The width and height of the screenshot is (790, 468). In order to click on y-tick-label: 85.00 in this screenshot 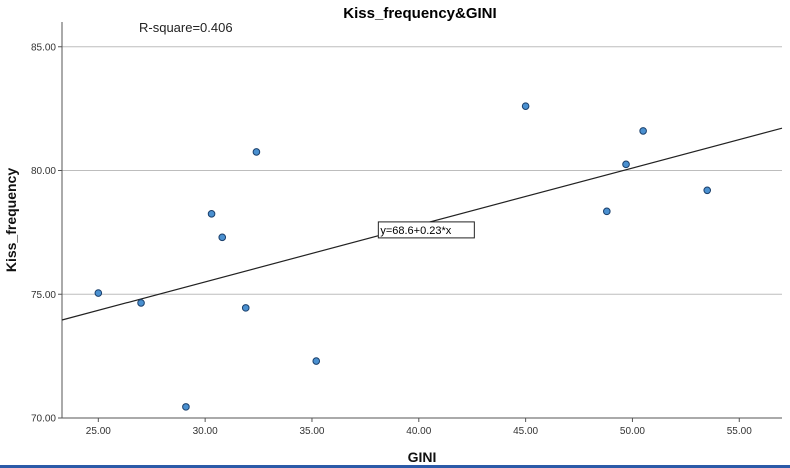, I will do `click(43, 47)`.